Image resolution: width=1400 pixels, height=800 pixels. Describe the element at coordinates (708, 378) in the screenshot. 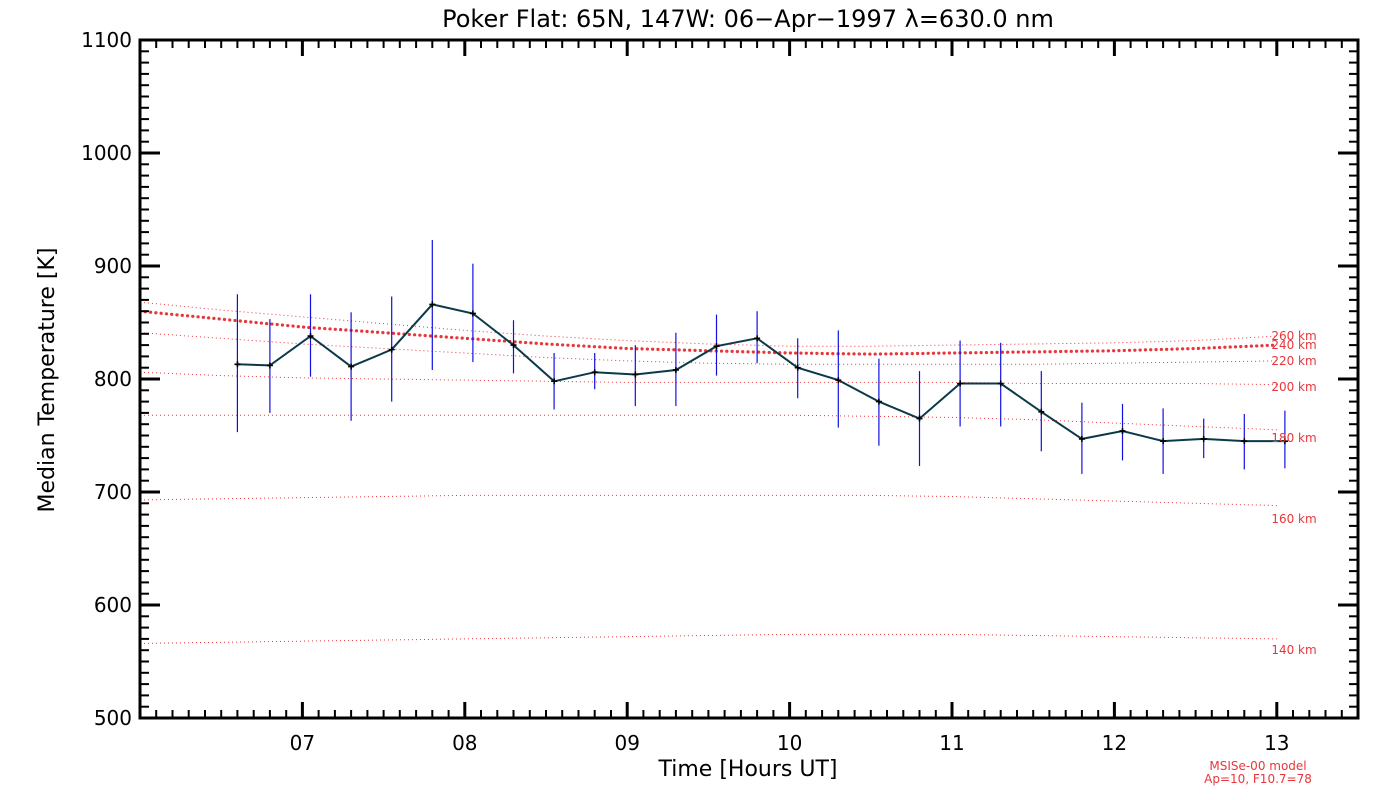

I see `model-curve-200km` at that location.